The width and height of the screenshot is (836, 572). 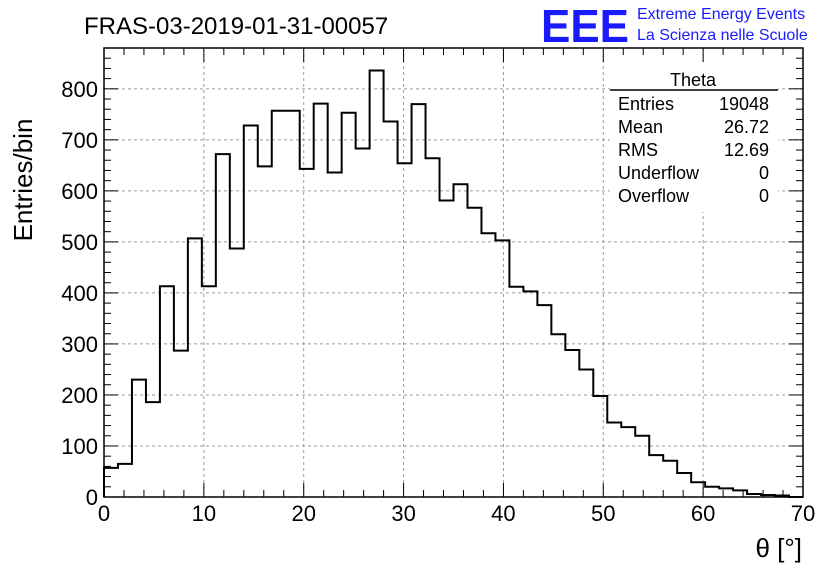 What do you see at coordinates (79, 446) in the screenshot?
I see `y-tick-label: 100` at bounding box center [79, 446].